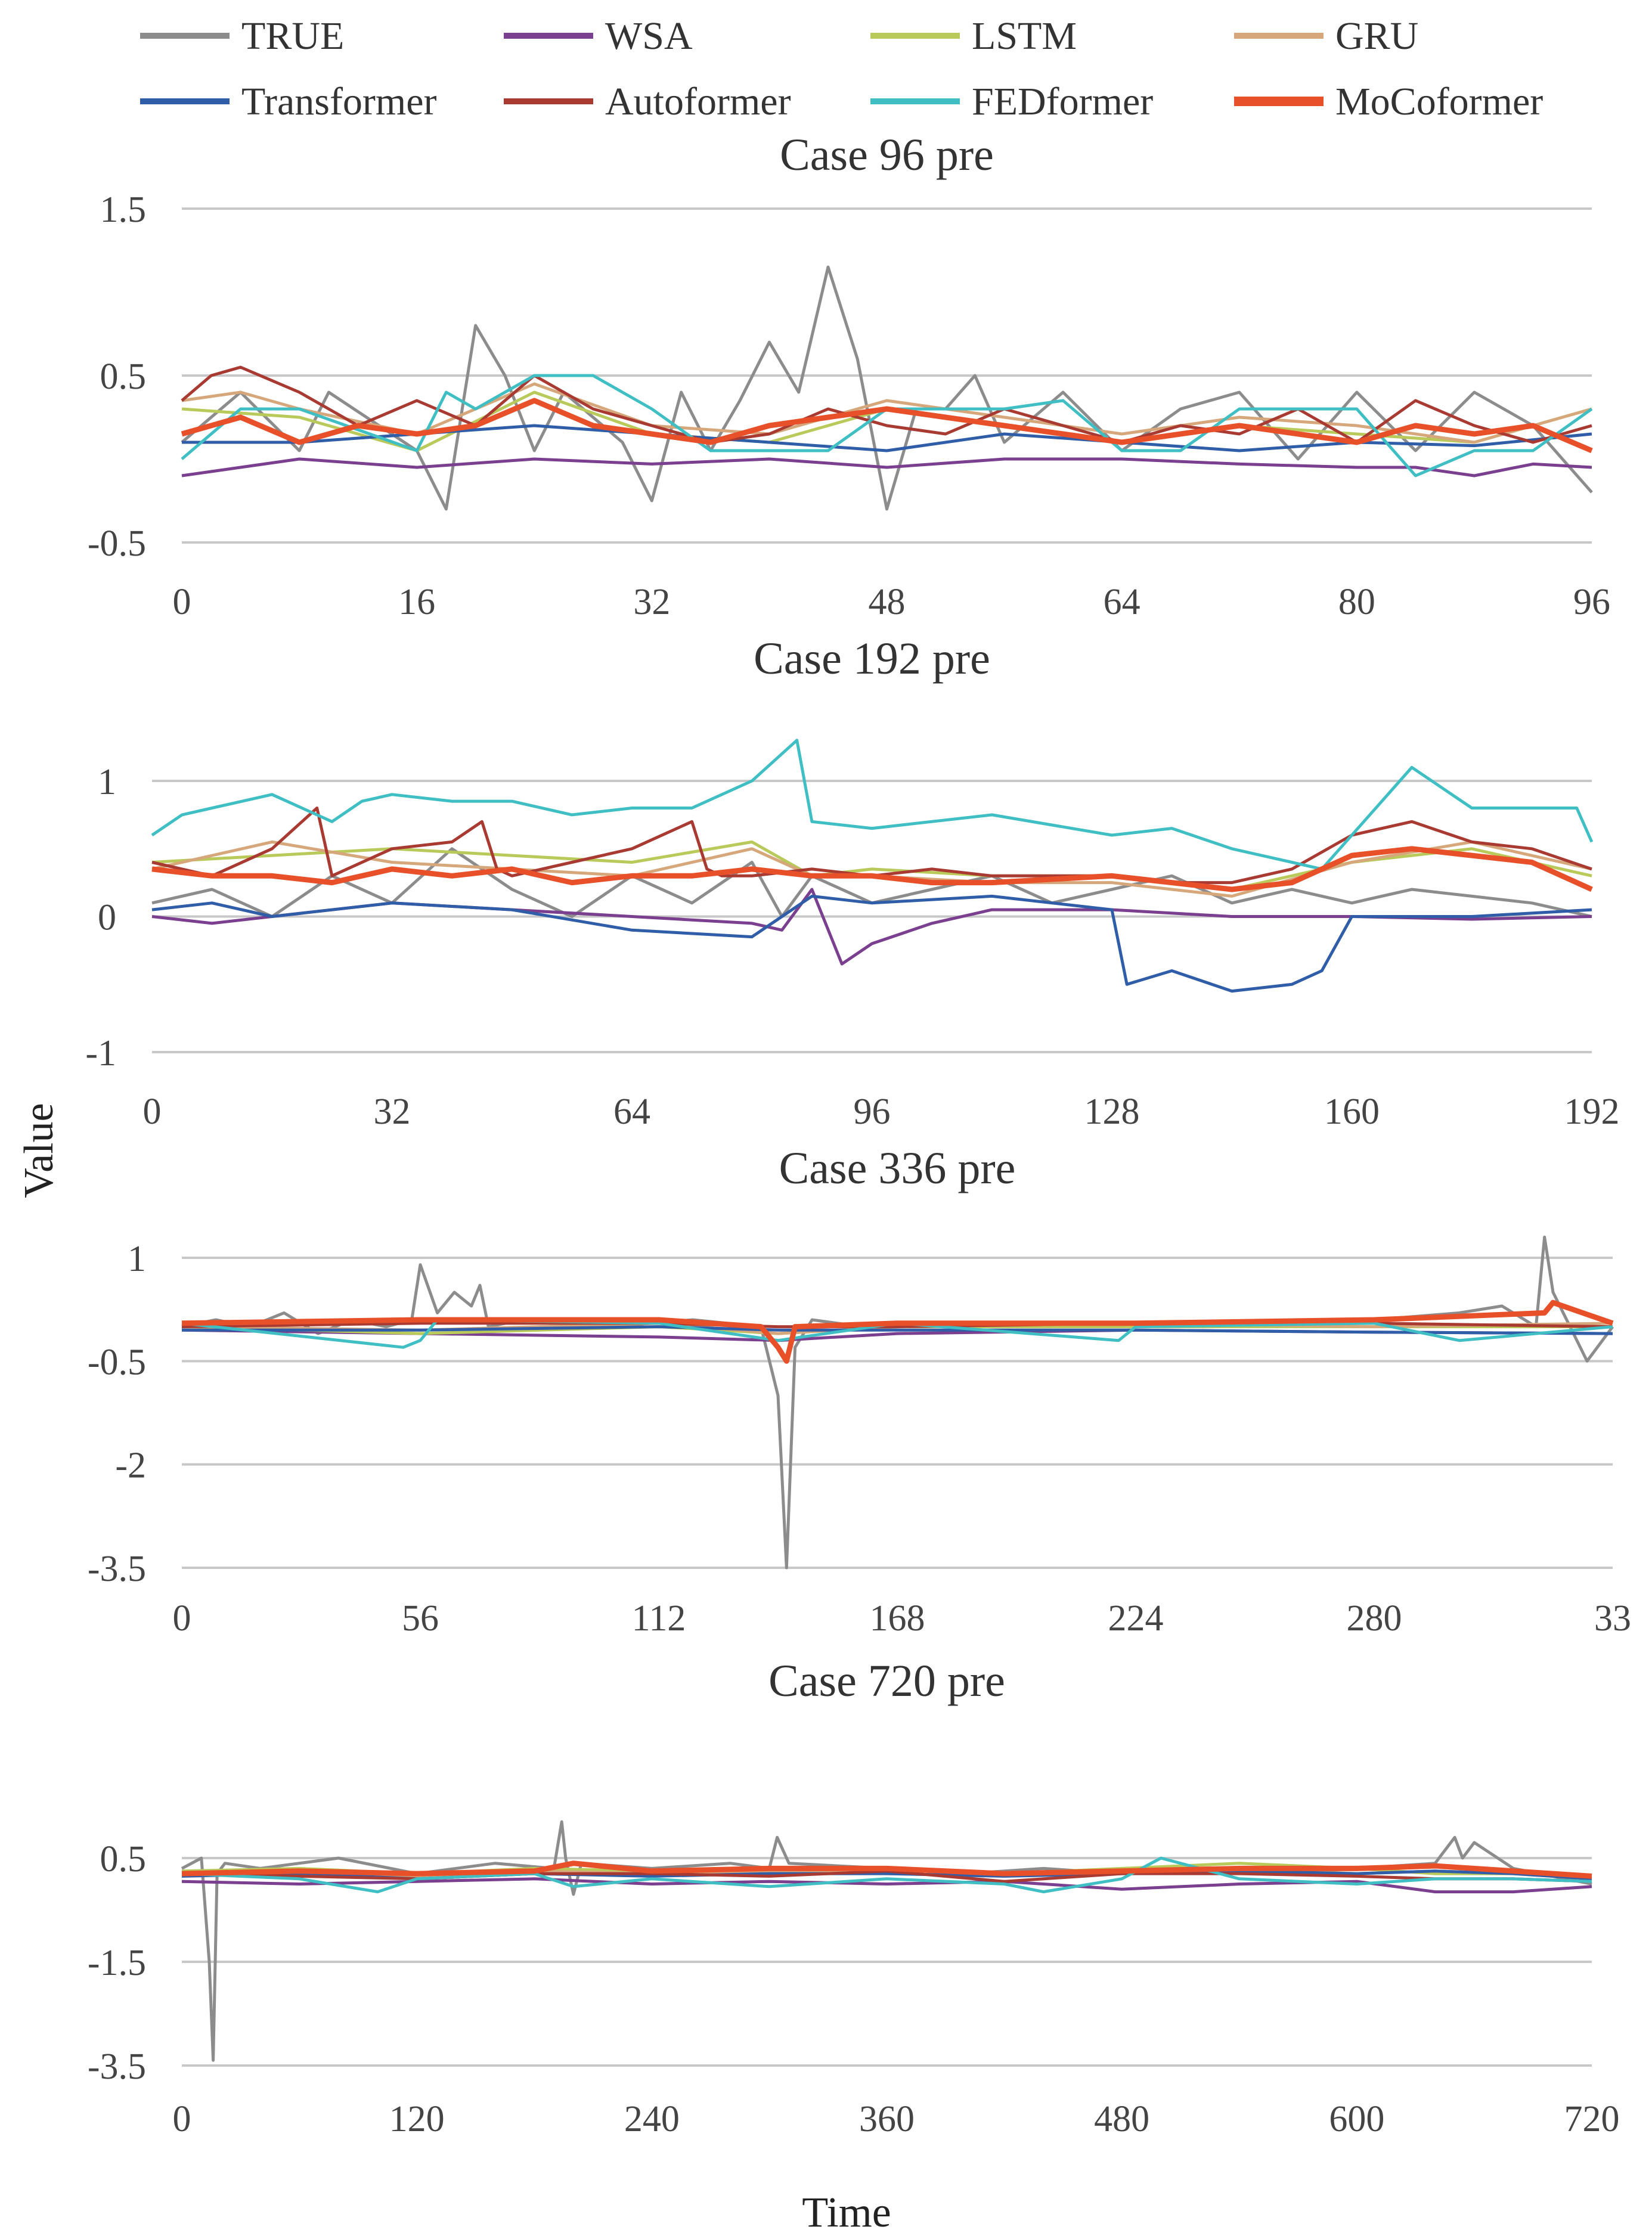 This screenshot has width=1652, height=2239. What do you see at coordinates (1592, 1111) in the screenshot?
I see `x-tick-label: 192` at bounding box center [1592, 1111].